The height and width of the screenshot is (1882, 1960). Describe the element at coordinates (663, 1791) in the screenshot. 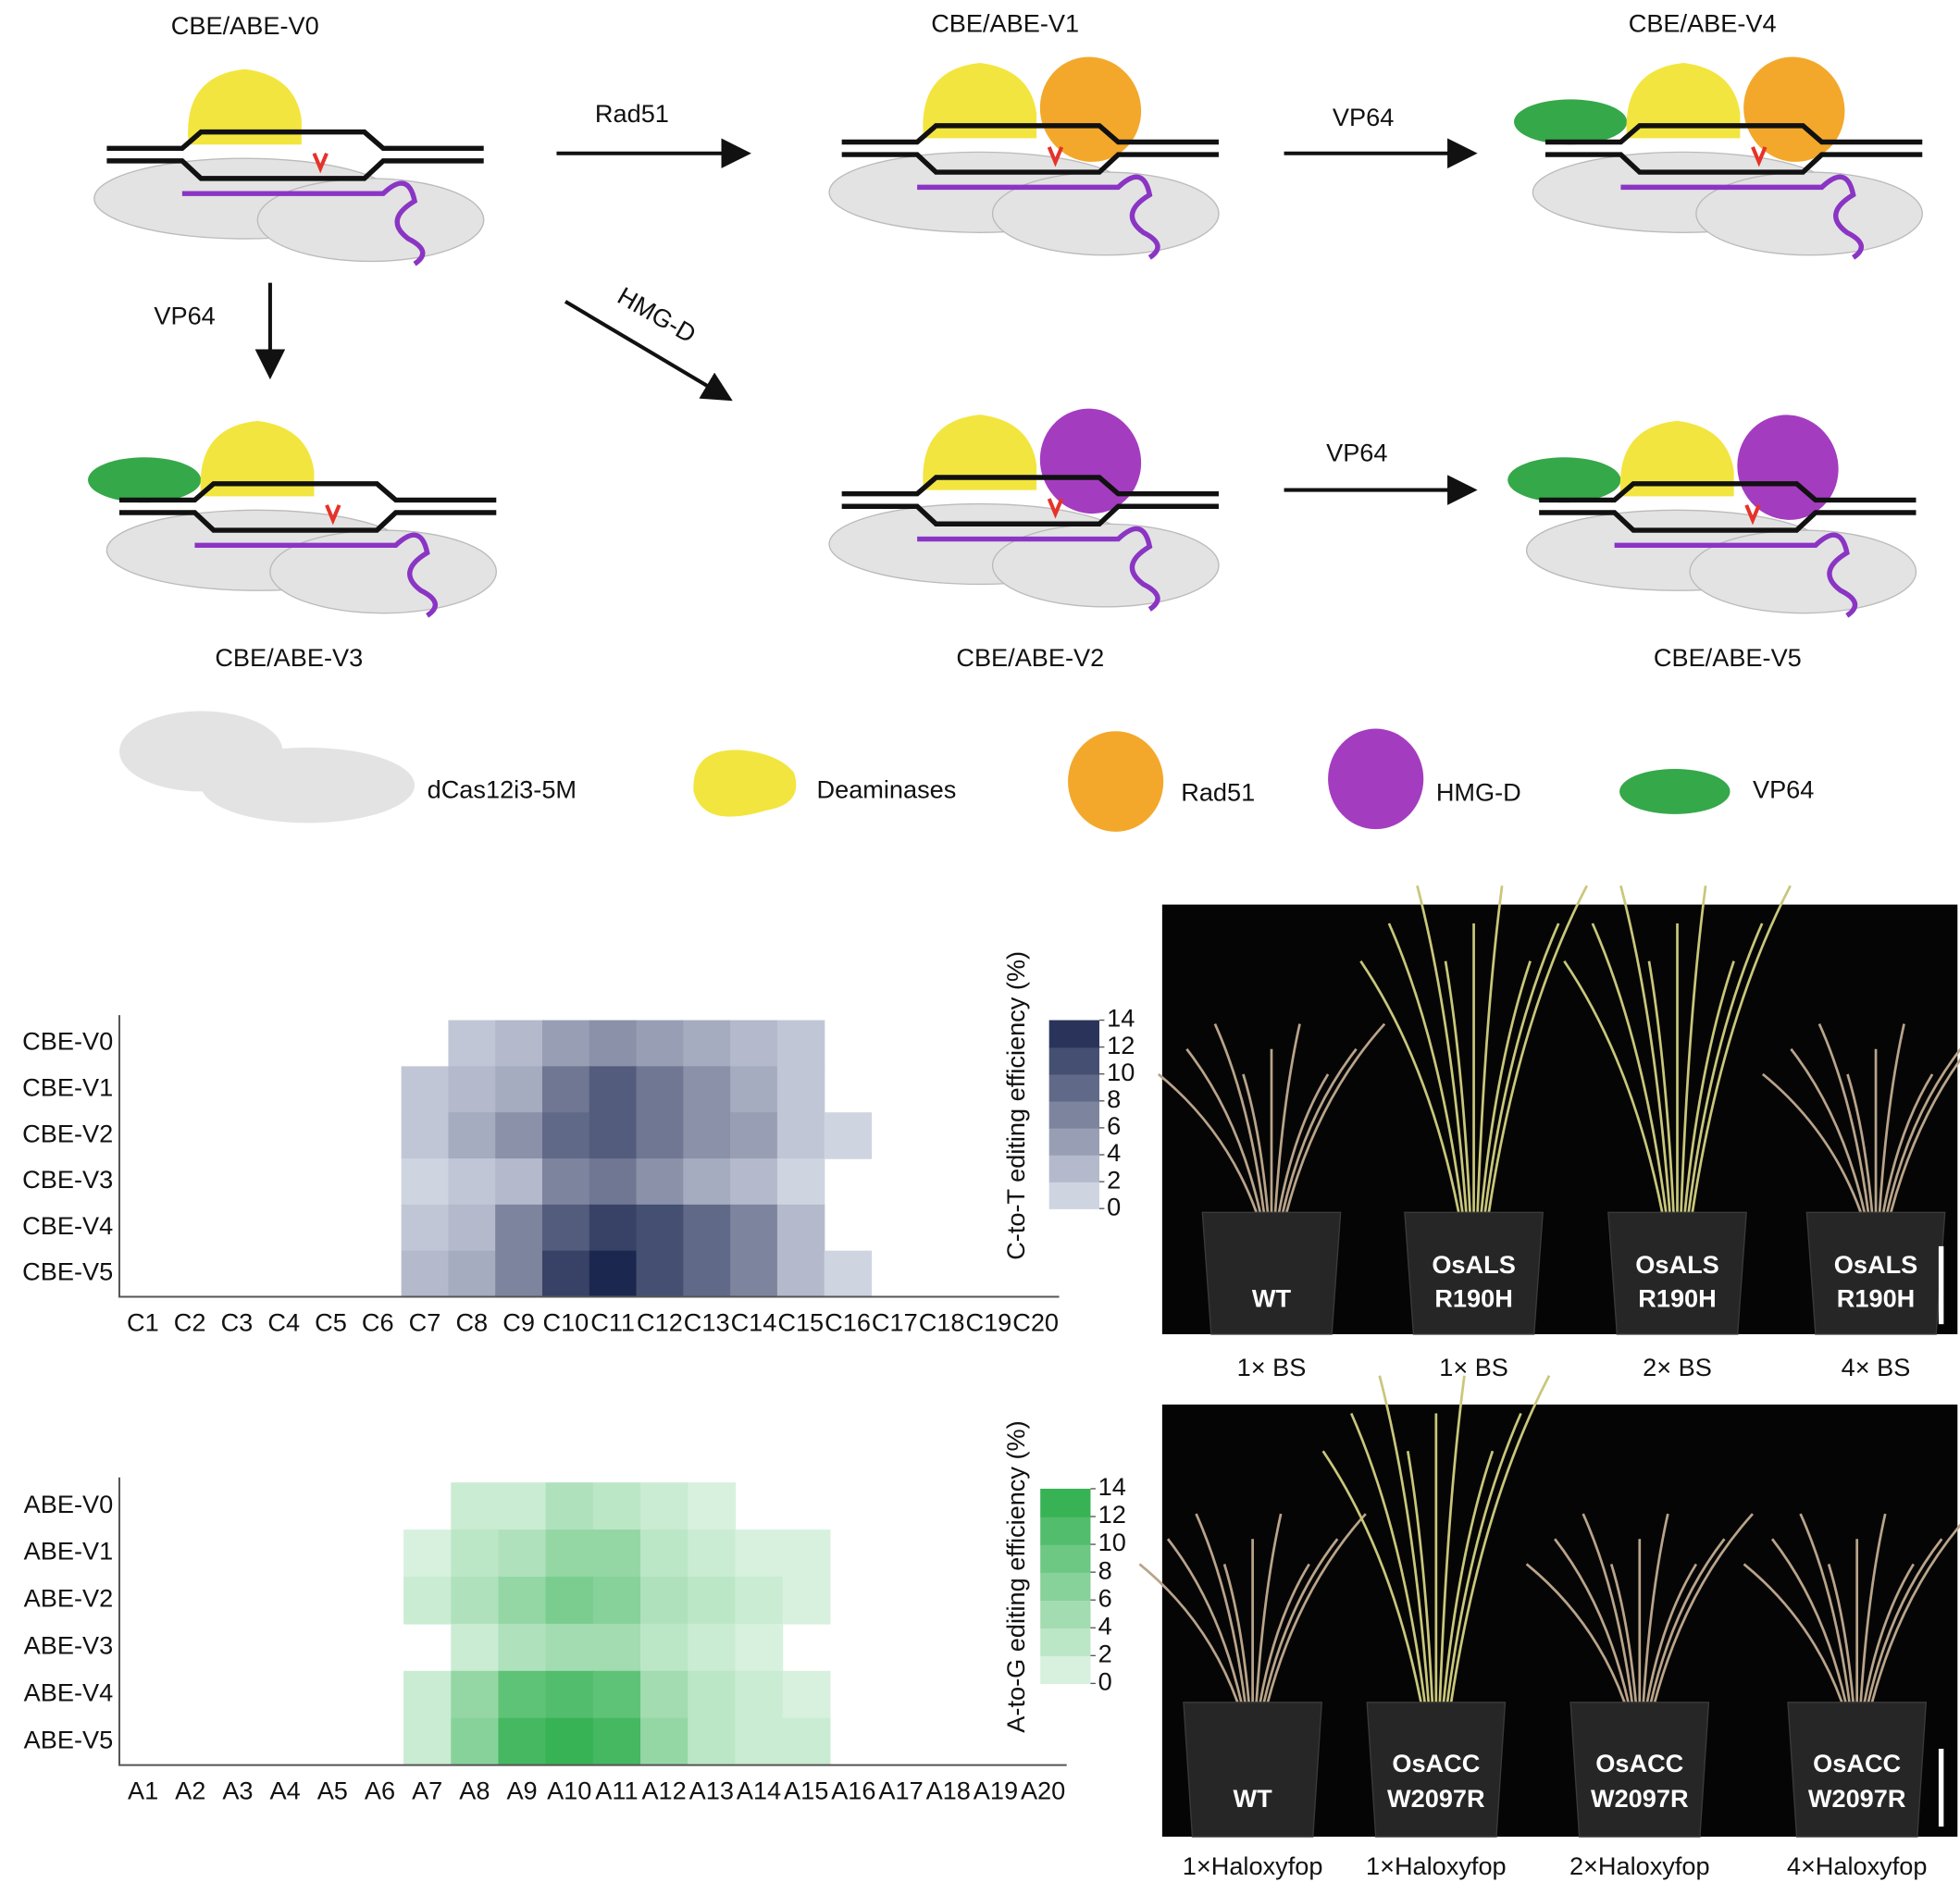

I see `column-label: A12` at that location.